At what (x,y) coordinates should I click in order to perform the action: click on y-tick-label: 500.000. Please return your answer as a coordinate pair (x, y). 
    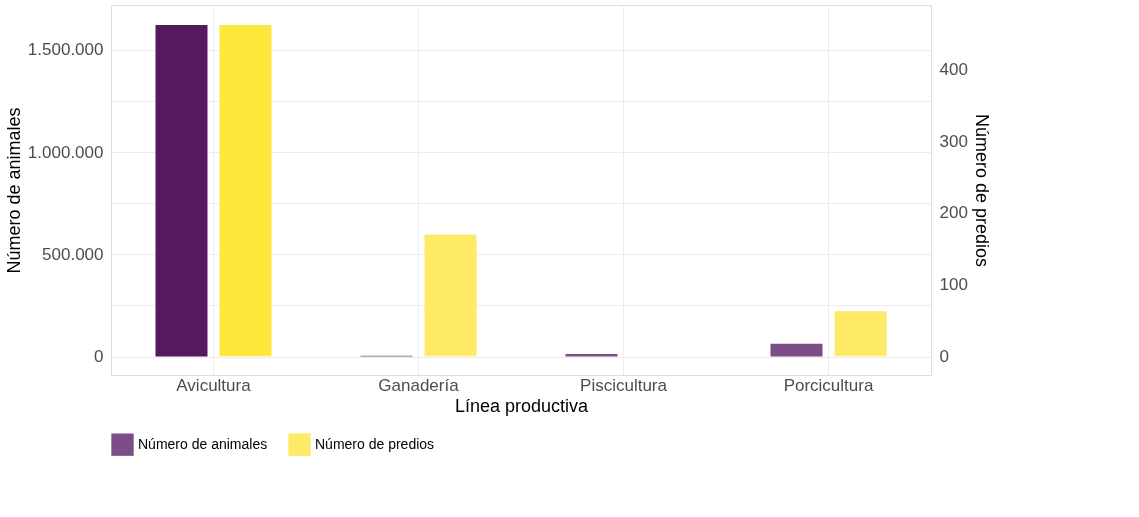
    Looking at the image, I should click on (73, 254).